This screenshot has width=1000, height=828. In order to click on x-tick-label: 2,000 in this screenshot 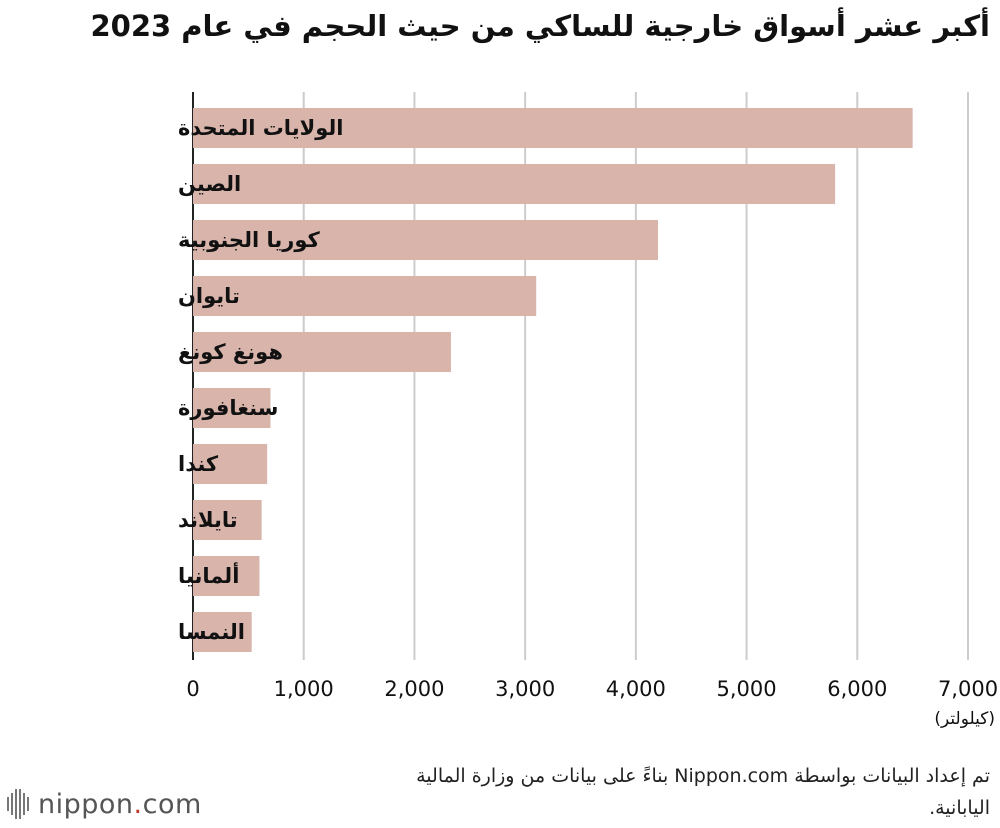, I will do `click(414, 689)`.